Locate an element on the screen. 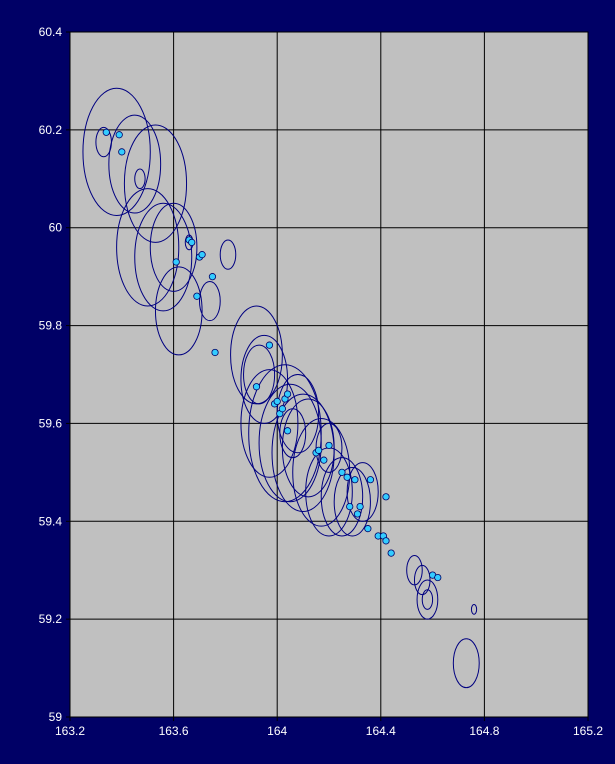 Image resolution: width=615 pixels, height=764 pixels. x-tick-label-4: 164.8 is located at coordinates (484, 731).